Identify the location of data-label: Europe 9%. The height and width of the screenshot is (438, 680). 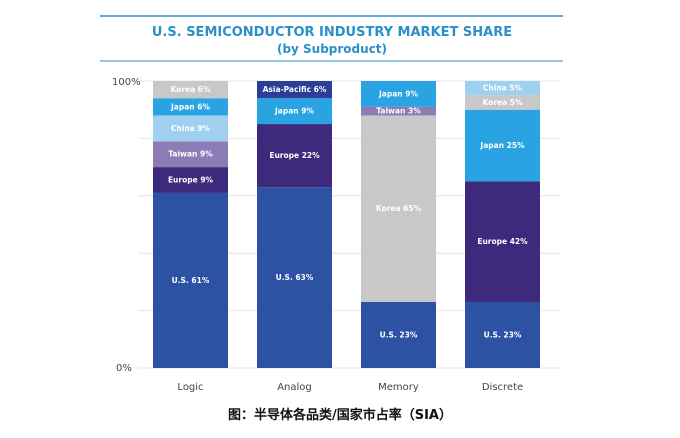
(191, 180).